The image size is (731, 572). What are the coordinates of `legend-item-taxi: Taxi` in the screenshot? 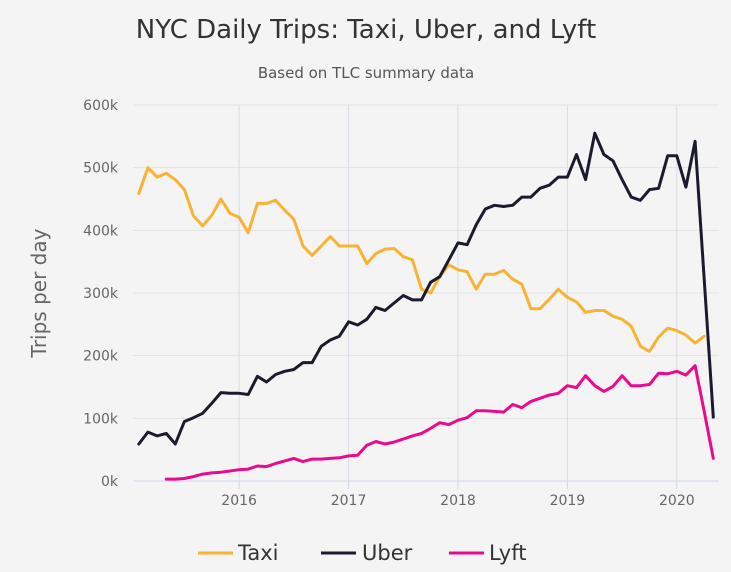 It's located at (238, 553).